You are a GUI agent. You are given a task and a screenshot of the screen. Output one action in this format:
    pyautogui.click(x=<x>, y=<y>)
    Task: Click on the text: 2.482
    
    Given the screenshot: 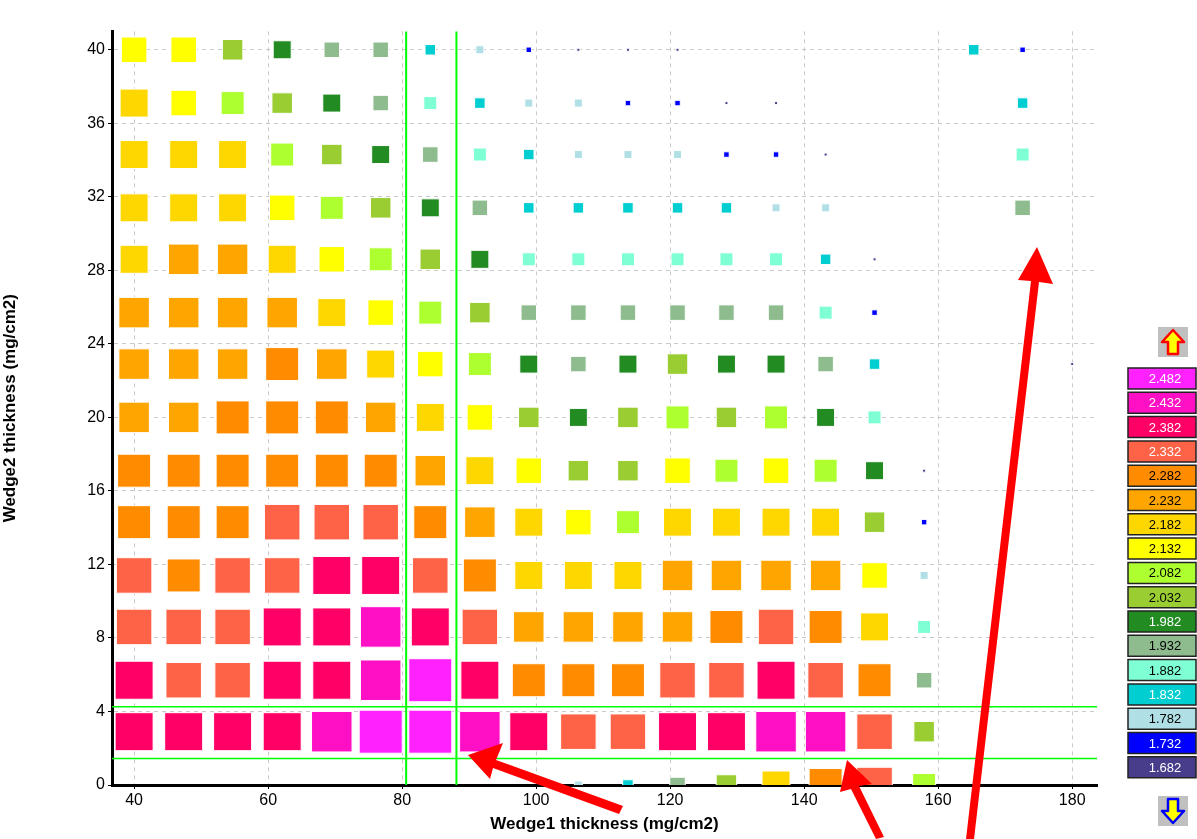 What is the action you would take?
    pyautogui.click(x=1165, y=379)
    